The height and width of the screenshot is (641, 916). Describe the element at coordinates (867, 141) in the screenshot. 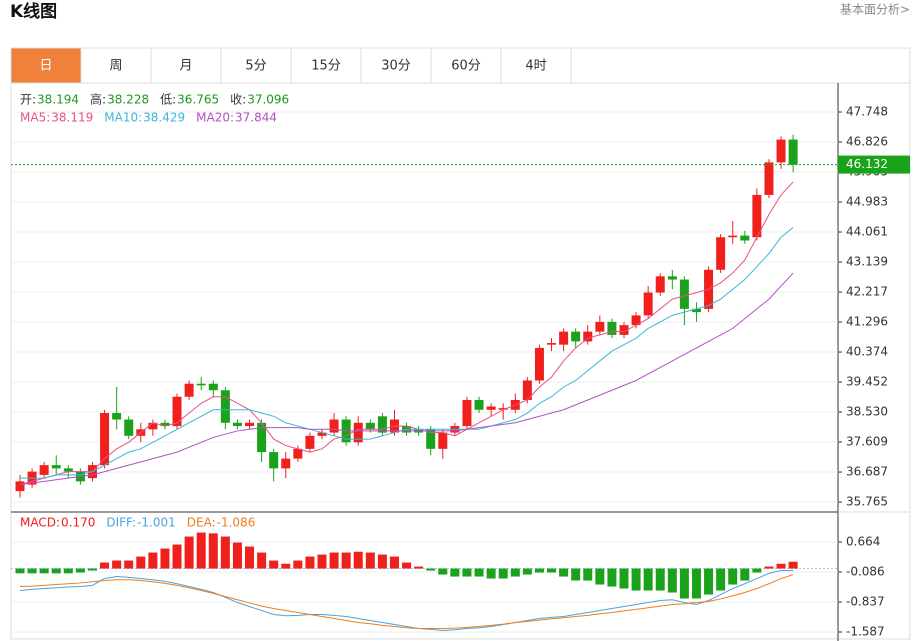

I see `y-tick-label: 46.826` at that location.